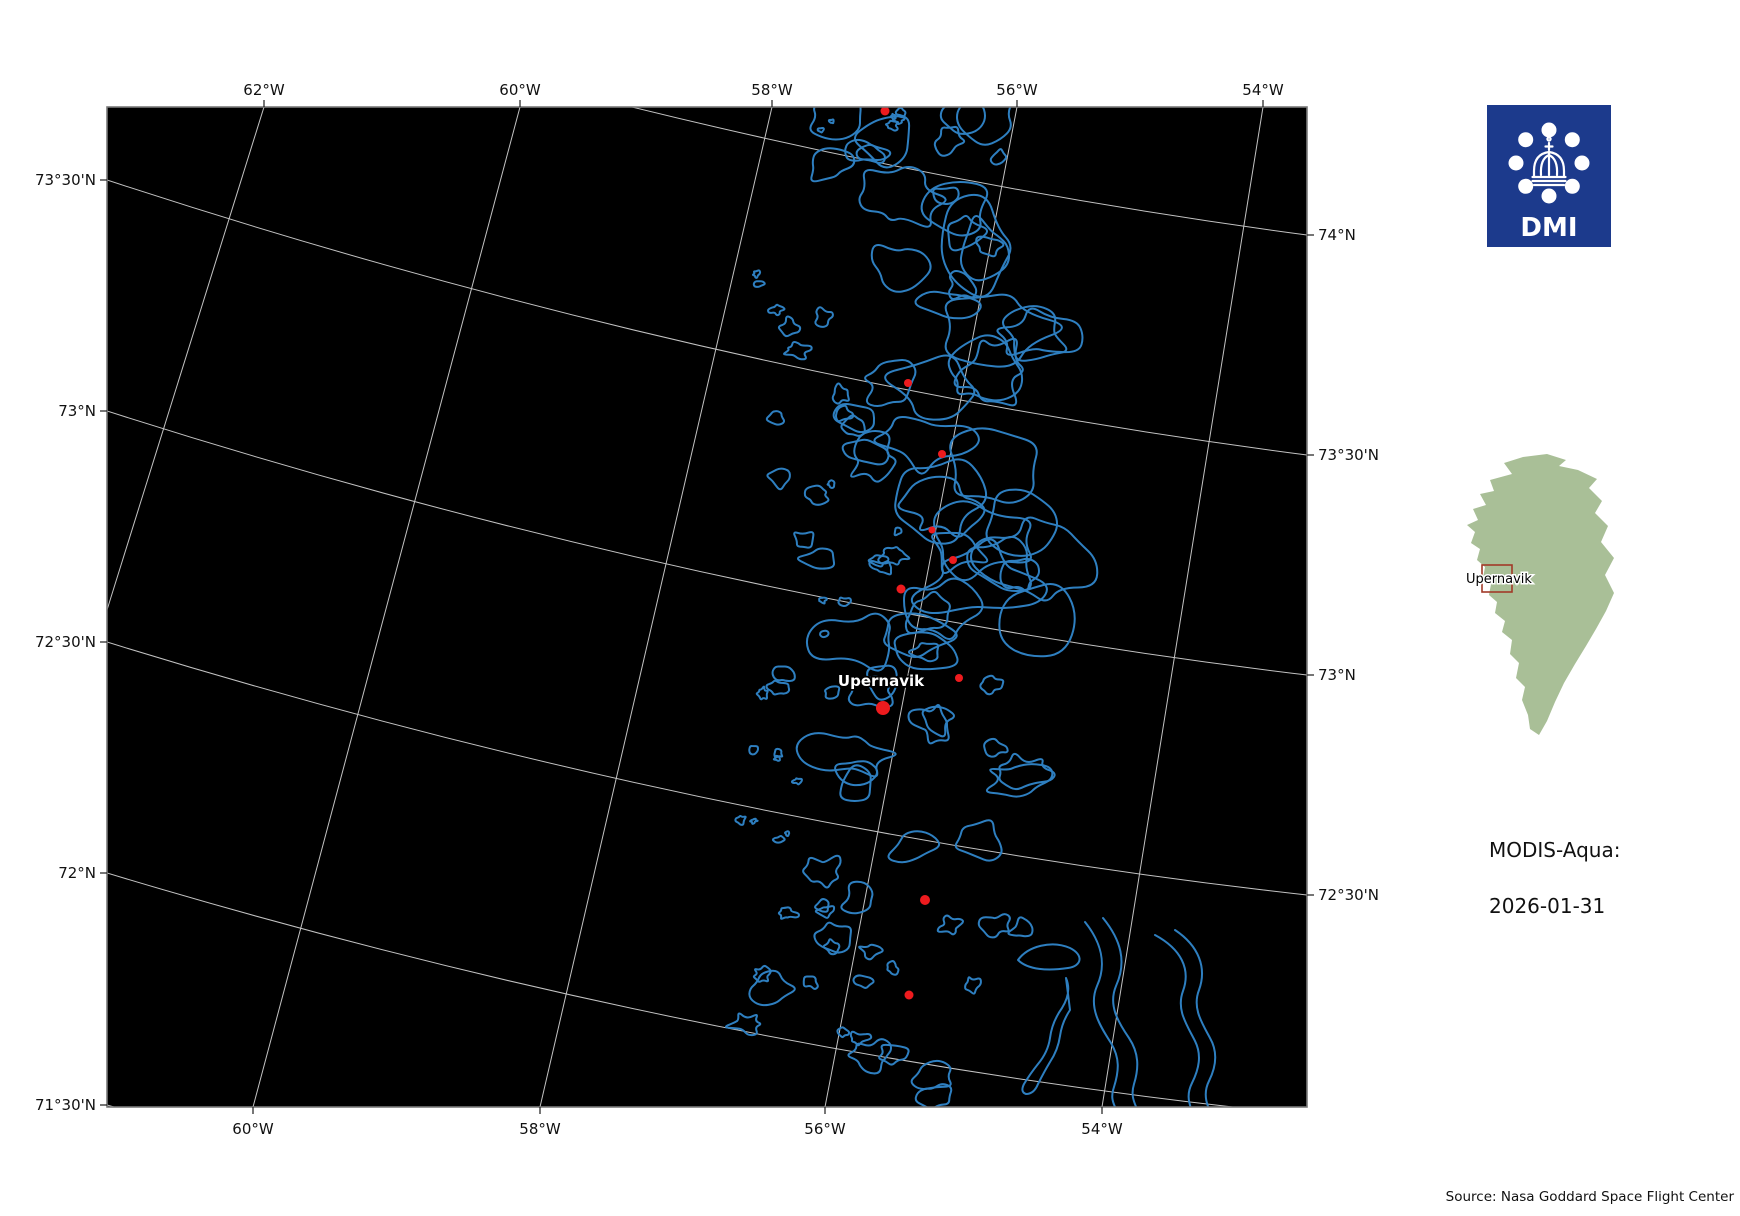 The image size is (1740, 1216). I want to click on greenland-inset-map: Upernavik, so click(1539, 594).